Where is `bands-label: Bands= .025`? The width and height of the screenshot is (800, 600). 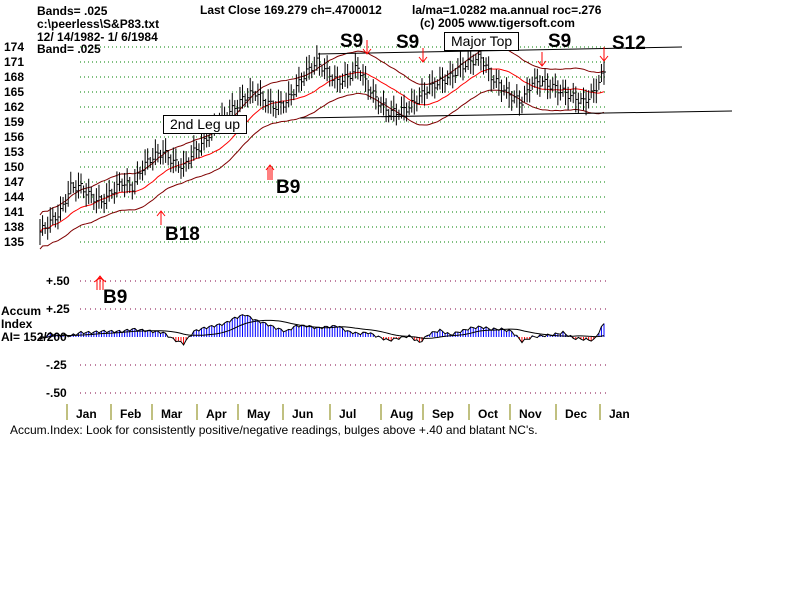 bands-label: Bands= .025 is located at coordinates (72, 11).